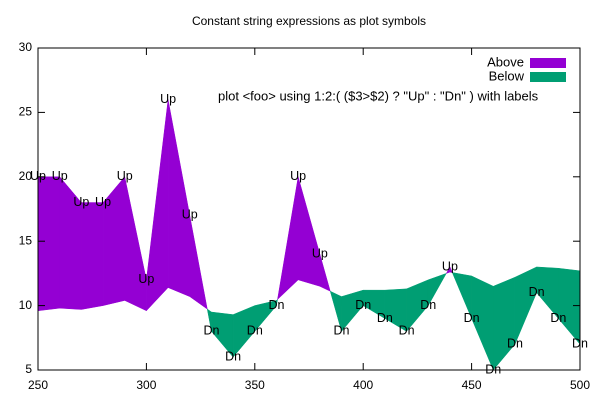 The image size is (600, 400). I want to click on legend-label: Above, so click(505, 61).